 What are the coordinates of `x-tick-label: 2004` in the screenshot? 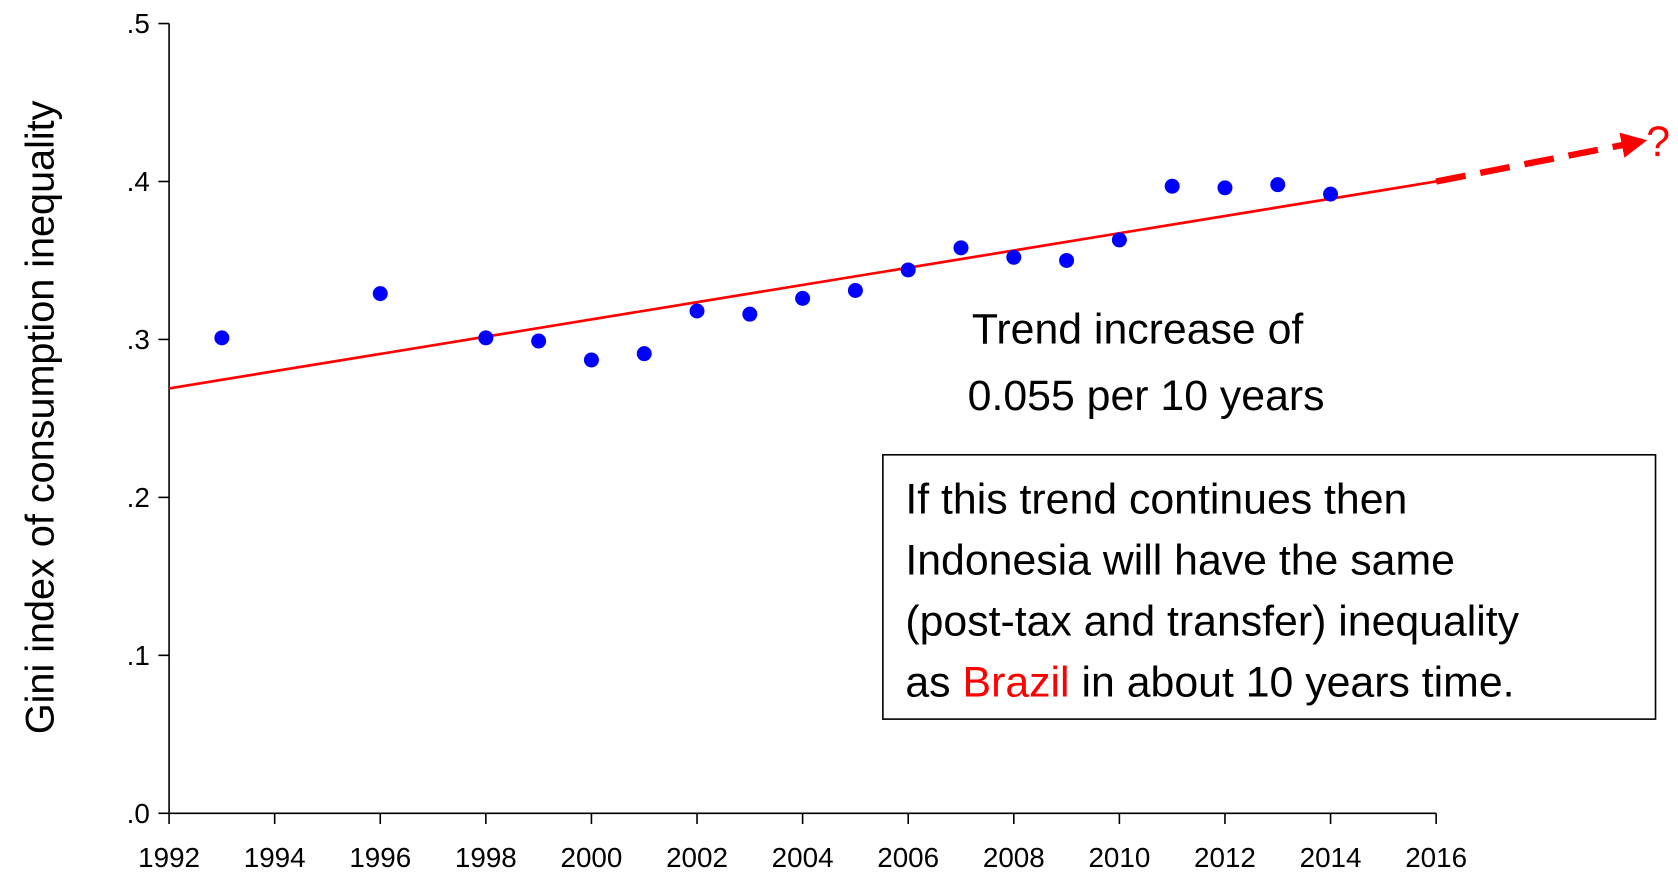 It's located at (803, 857).